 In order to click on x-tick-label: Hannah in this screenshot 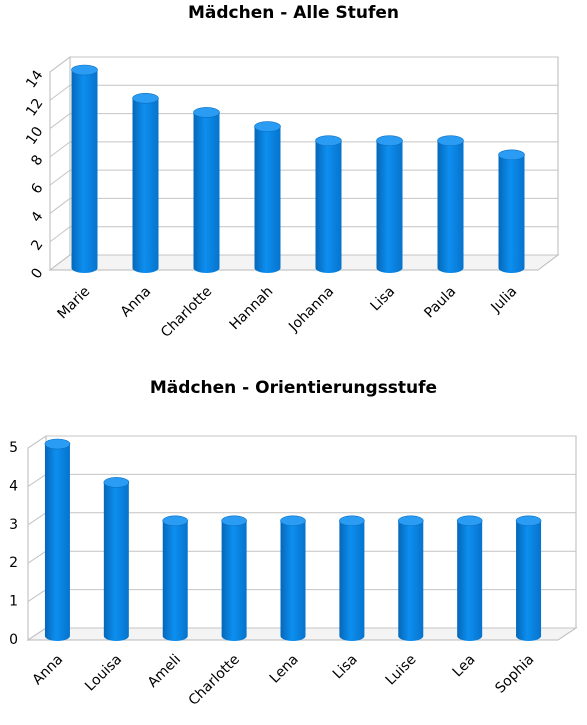, I will do `click(252, 309)`.